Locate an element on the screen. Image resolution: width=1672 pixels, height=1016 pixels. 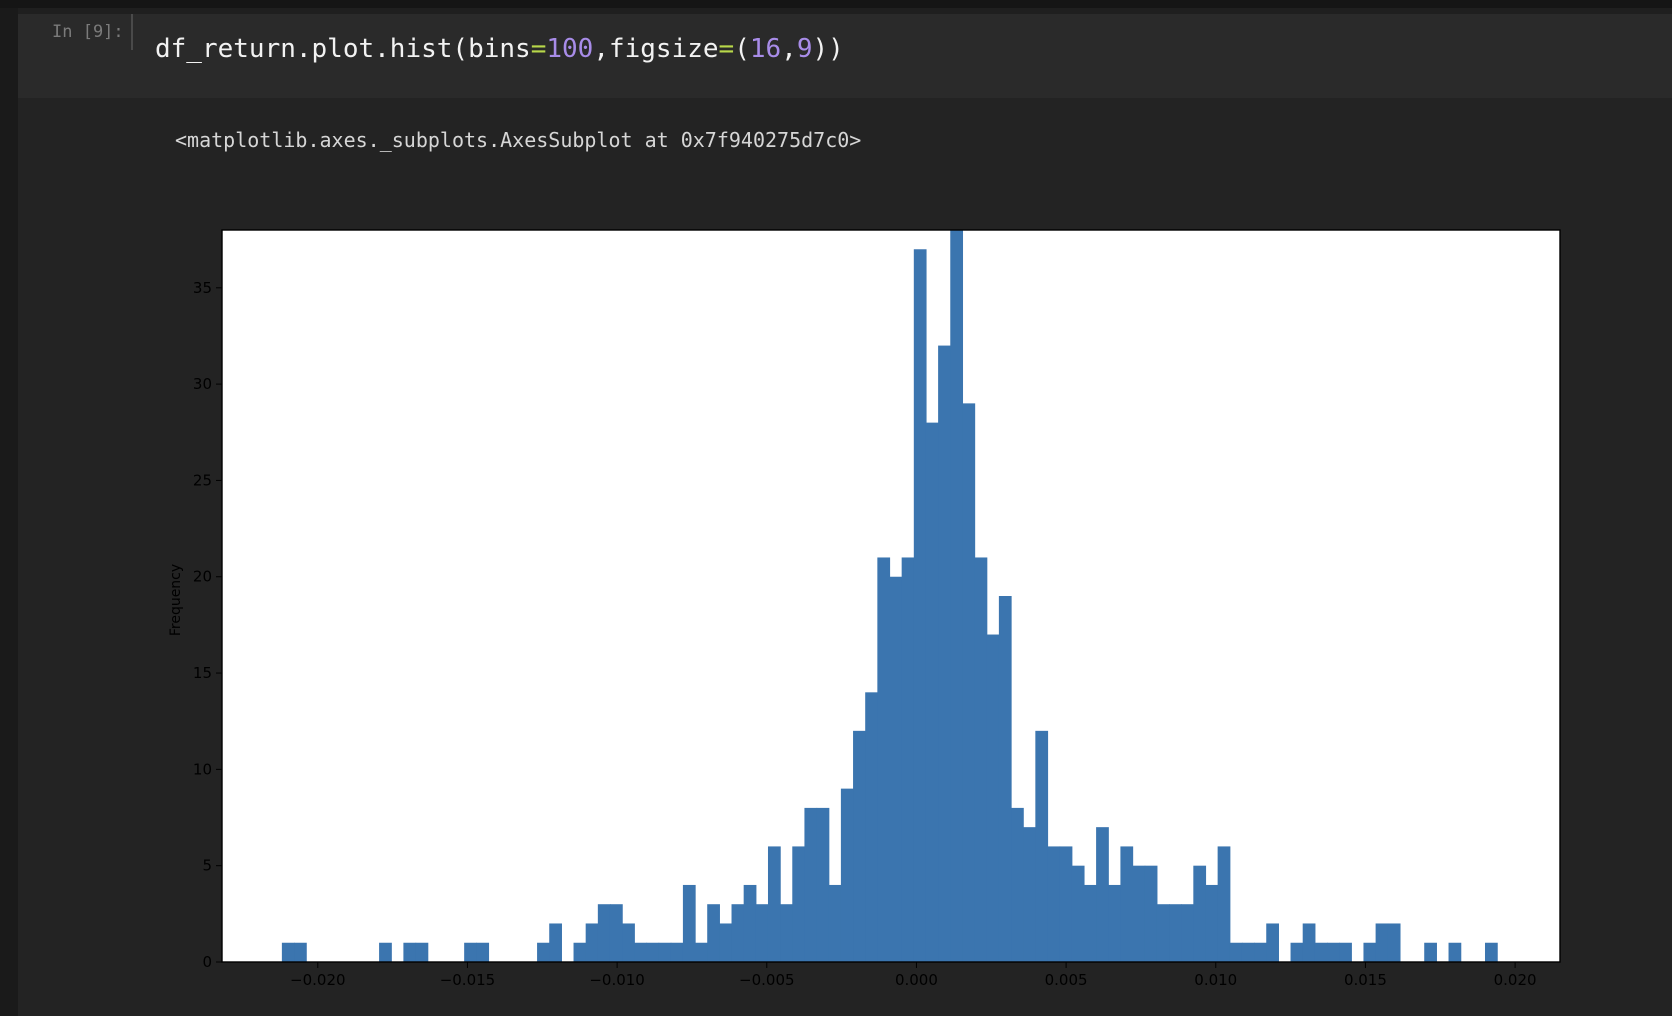
x-tick-label: −0.015 is located at coordinates (468, 980).